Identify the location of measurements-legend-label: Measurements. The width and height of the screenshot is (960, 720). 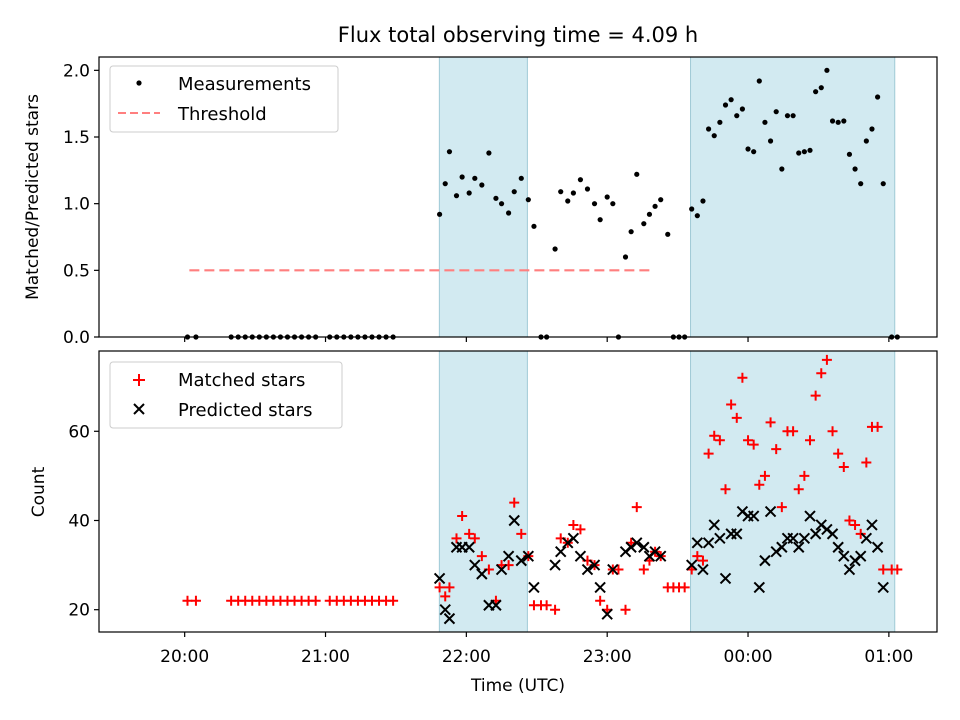
(244, 84).